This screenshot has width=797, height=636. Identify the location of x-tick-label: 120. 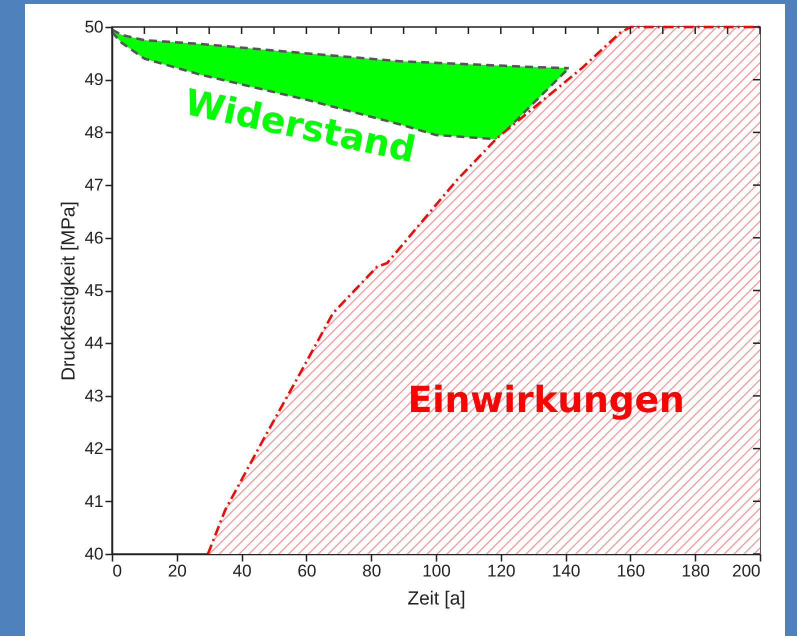
(501, 571).